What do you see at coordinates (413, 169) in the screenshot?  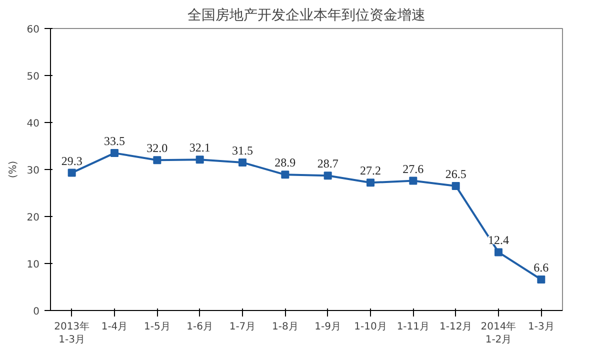 I see `text: 27.6` at bounding box center [413, 169].